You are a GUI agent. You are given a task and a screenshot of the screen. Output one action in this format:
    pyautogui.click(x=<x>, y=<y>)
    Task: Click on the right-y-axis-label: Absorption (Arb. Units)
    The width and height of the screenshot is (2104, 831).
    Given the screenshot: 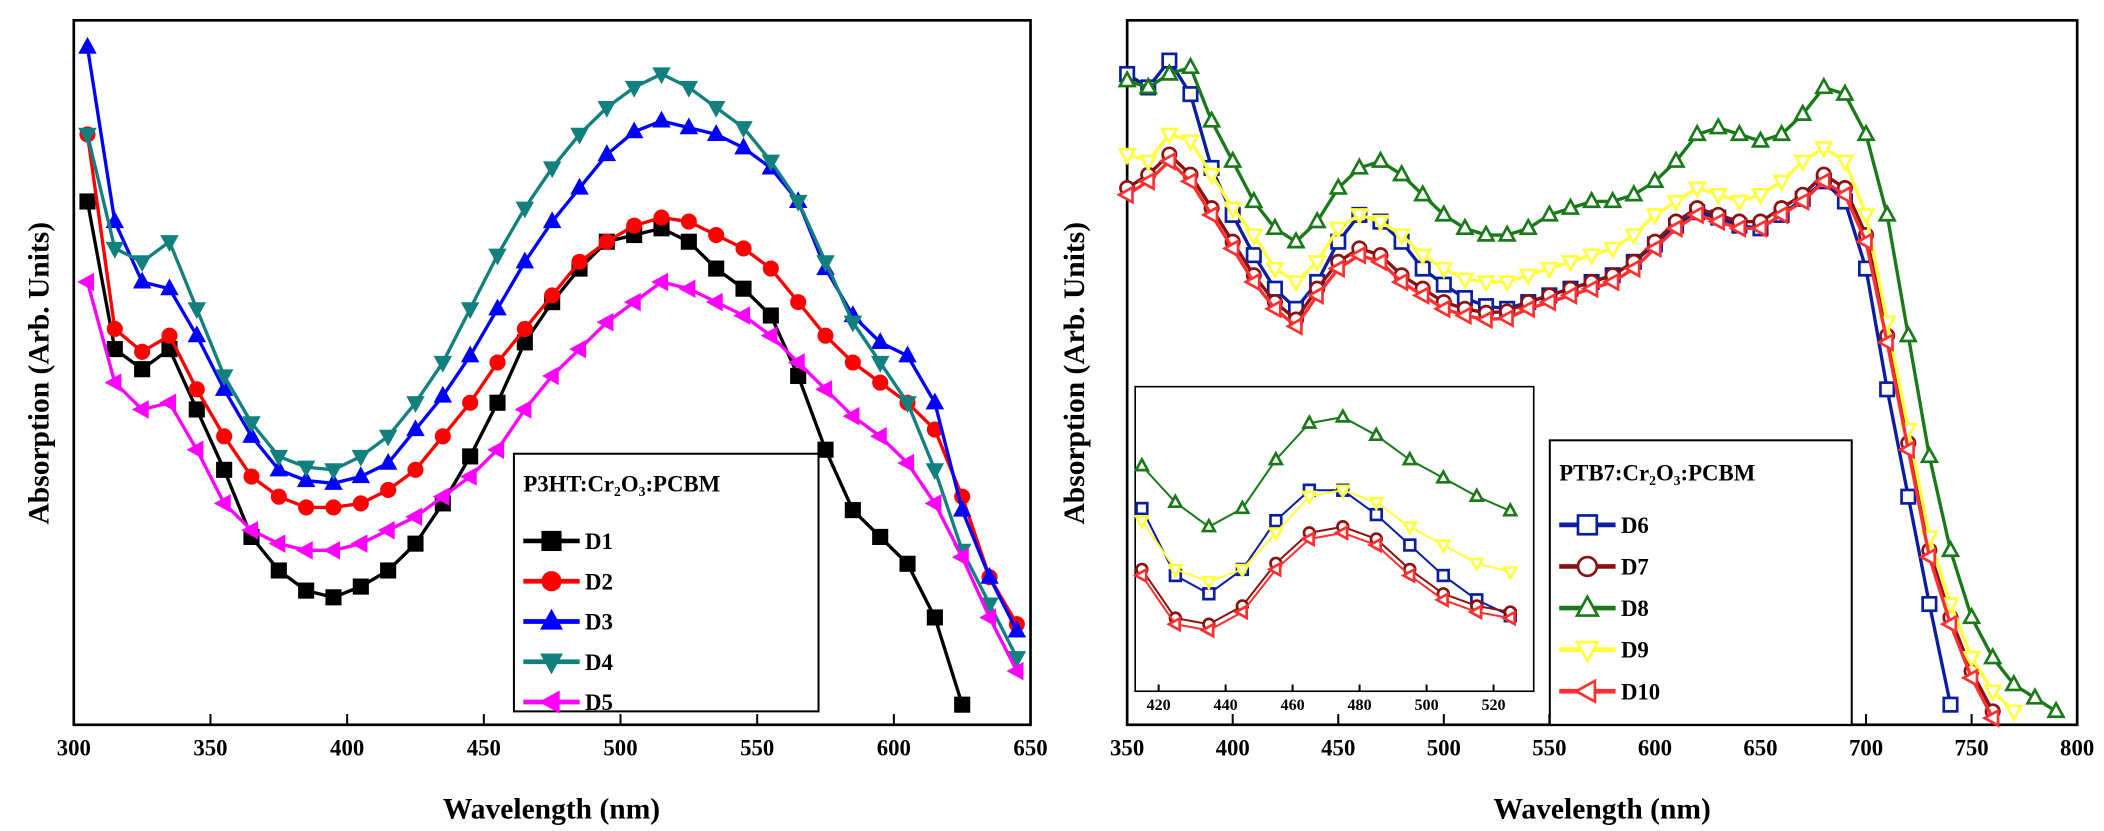 What is the action you would take?
    pyautogui.click(x=1075, y=373)
    